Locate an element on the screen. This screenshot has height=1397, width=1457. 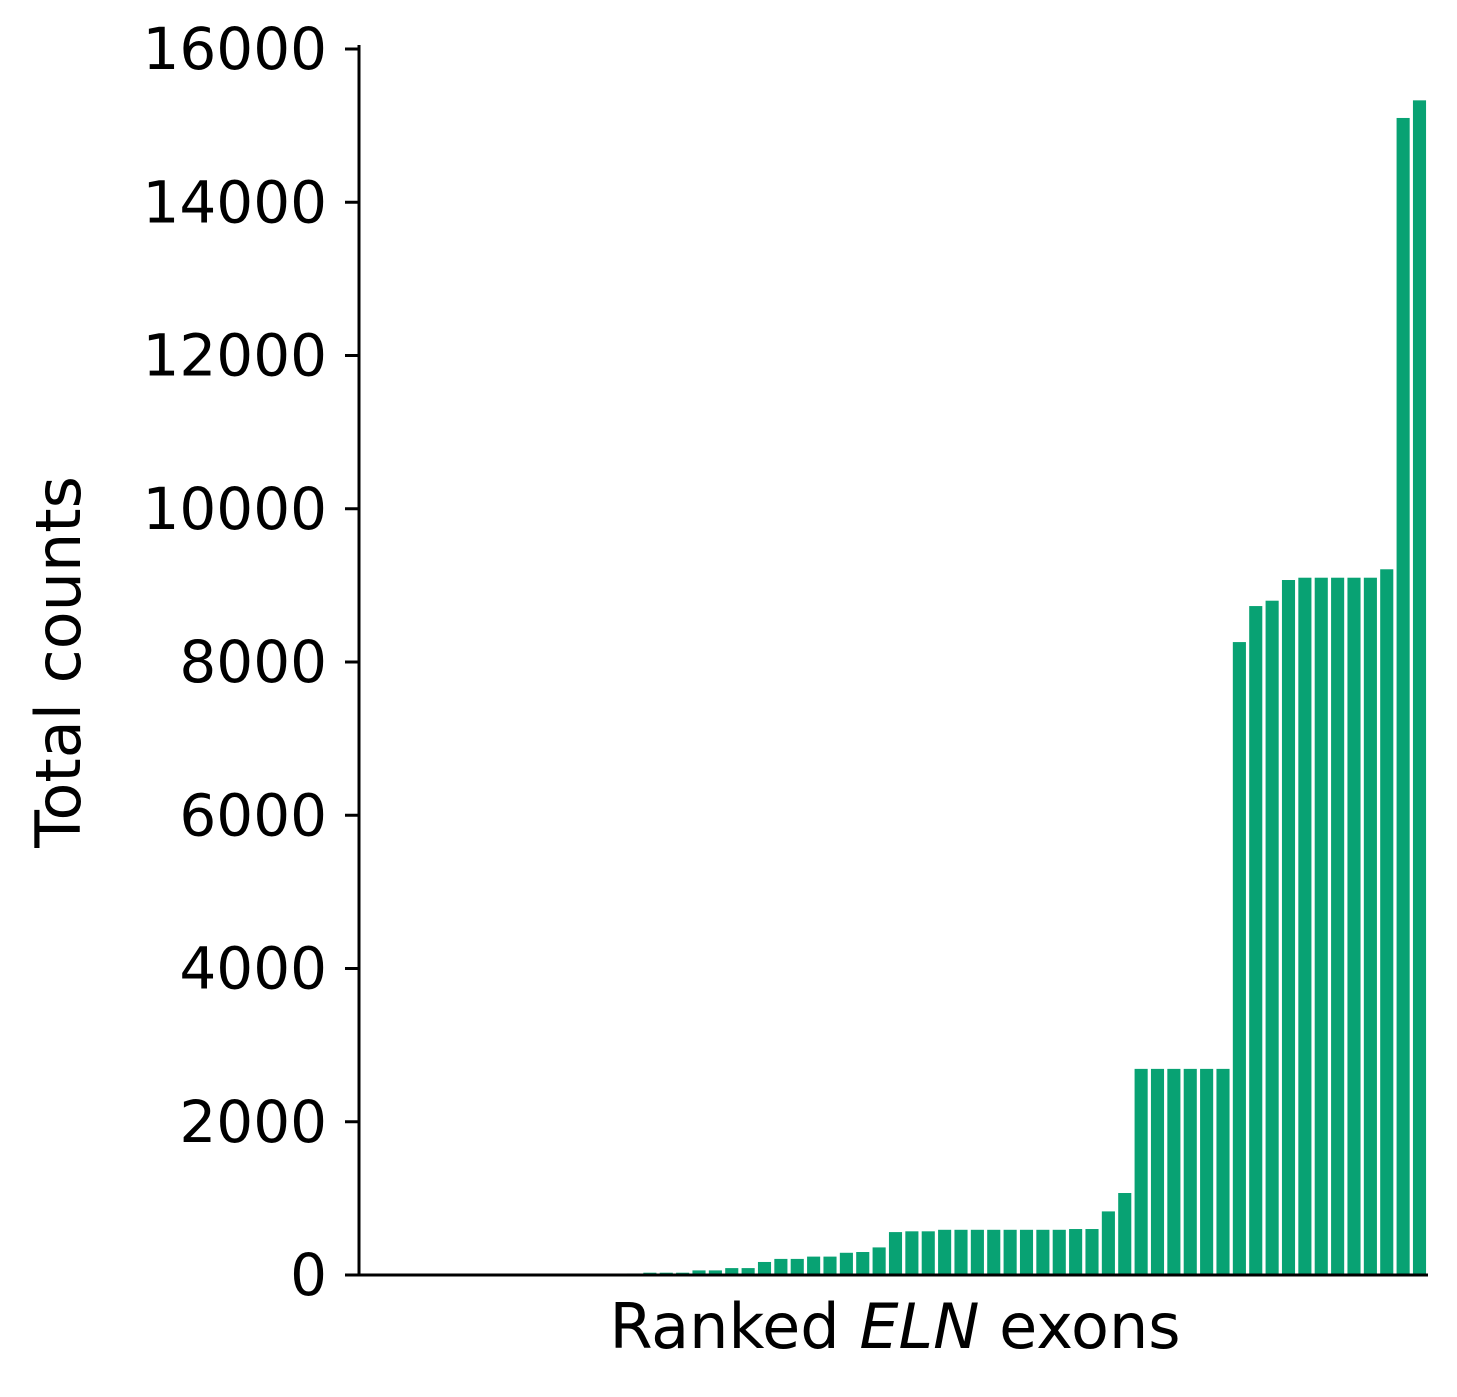
y-tick-label: 2000 is located at coordinates (253, 1122).